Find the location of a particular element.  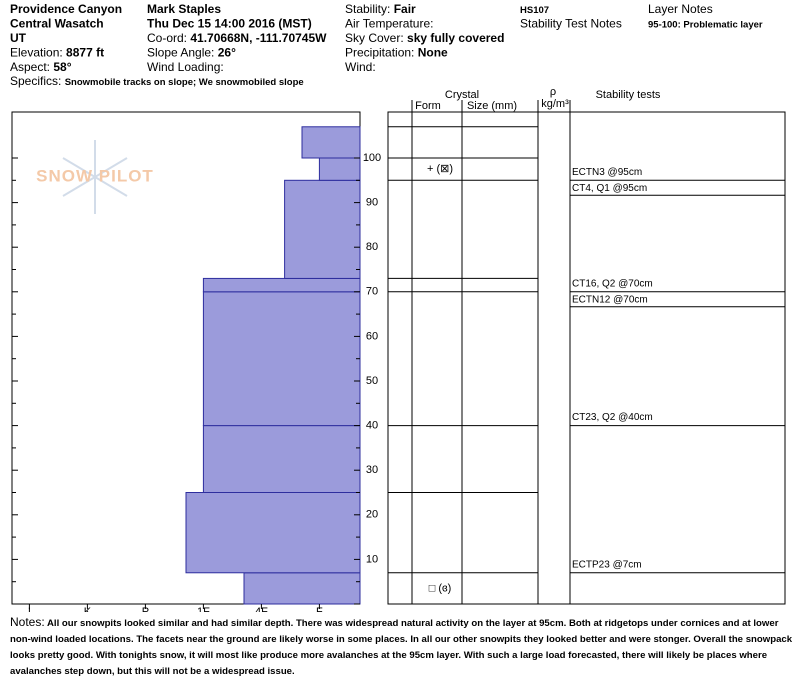

field-label: Stability Test Notes is located at coordinates (571, 24).